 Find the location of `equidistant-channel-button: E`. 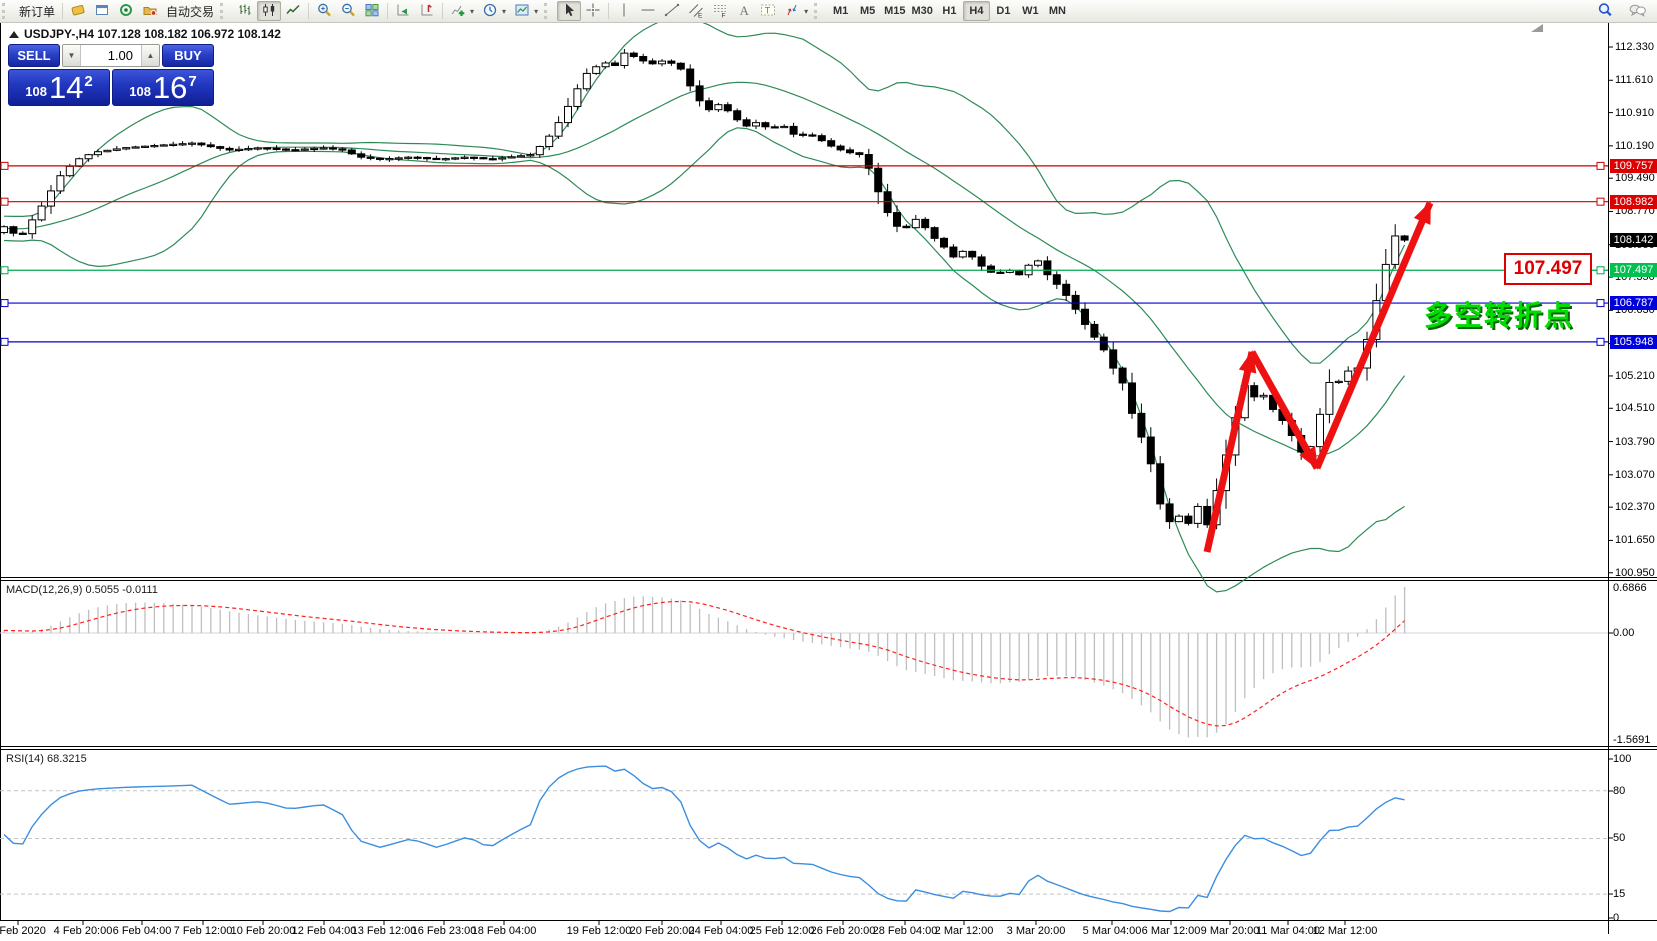

equidistant-channel-button: E is located at coordinates (696, 11).